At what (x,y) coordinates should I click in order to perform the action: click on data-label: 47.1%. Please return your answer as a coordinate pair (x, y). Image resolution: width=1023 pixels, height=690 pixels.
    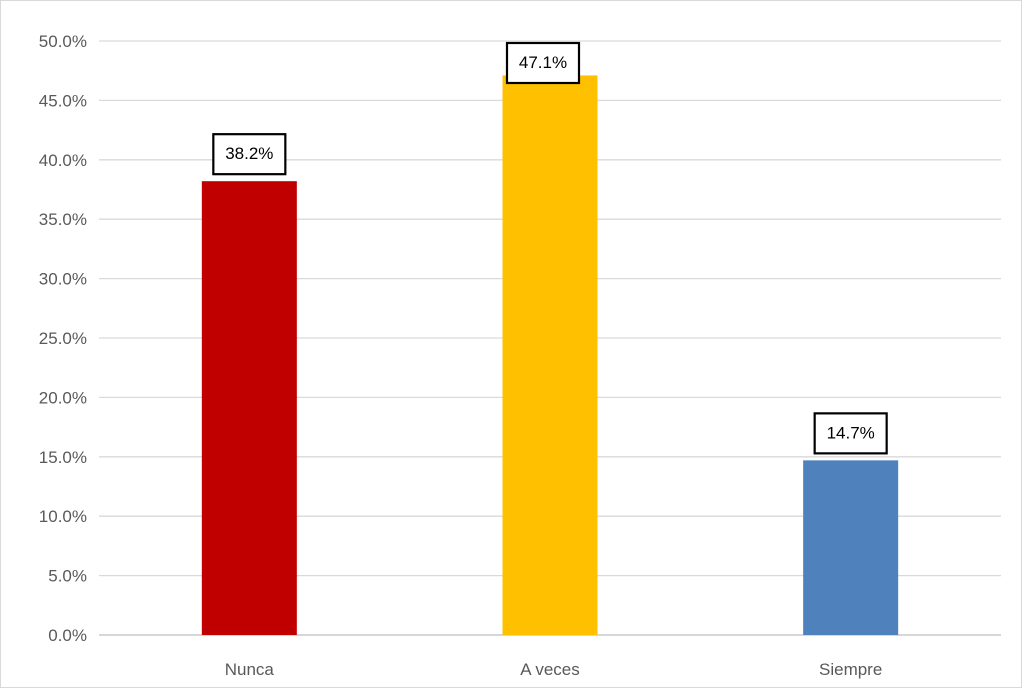
    Looking at the image, I should click on (543, 62).